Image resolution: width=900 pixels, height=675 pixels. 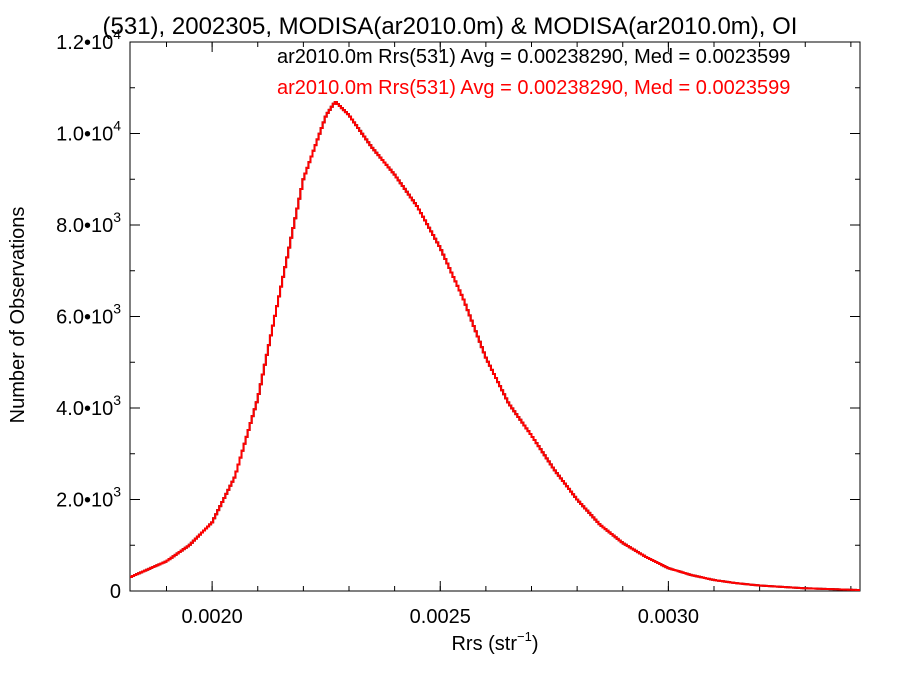 I want to click on y-tick-label: 1.2•104, so click(x=88, y=40).